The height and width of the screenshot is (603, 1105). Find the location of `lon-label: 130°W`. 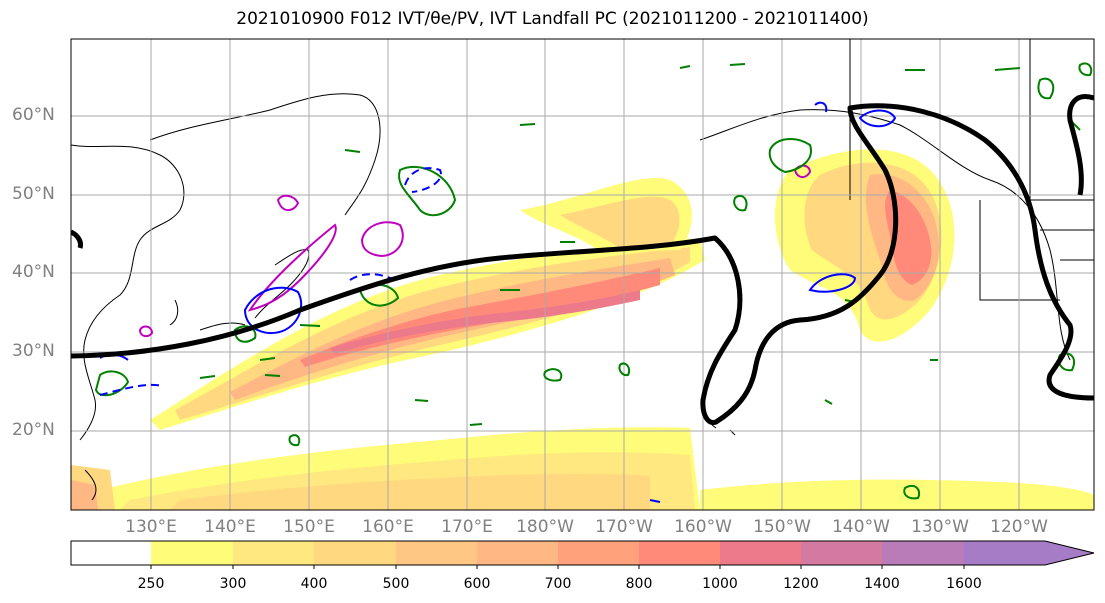

lon-label: 130°W is located at coordinates (940, 527).